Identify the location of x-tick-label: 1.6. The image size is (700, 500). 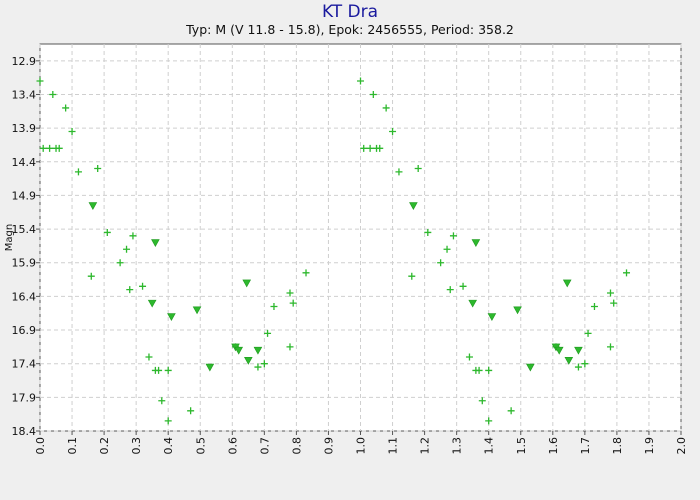
(553, 446).